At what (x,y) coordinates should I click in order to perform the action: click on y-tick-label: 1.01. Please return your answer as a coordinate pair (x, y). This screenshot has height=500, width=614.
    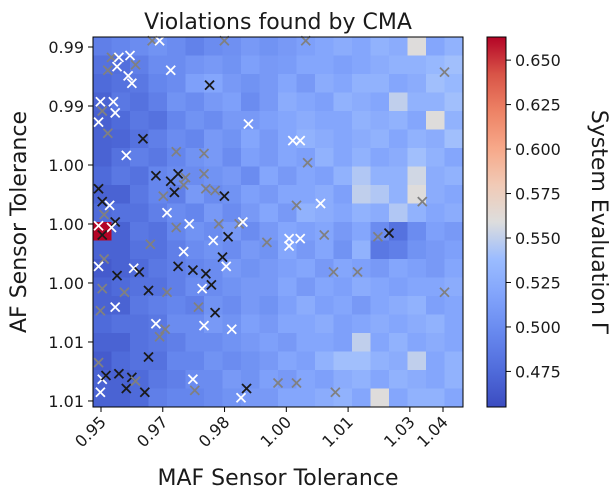
    Looking at the image, I should click on (66, 401).